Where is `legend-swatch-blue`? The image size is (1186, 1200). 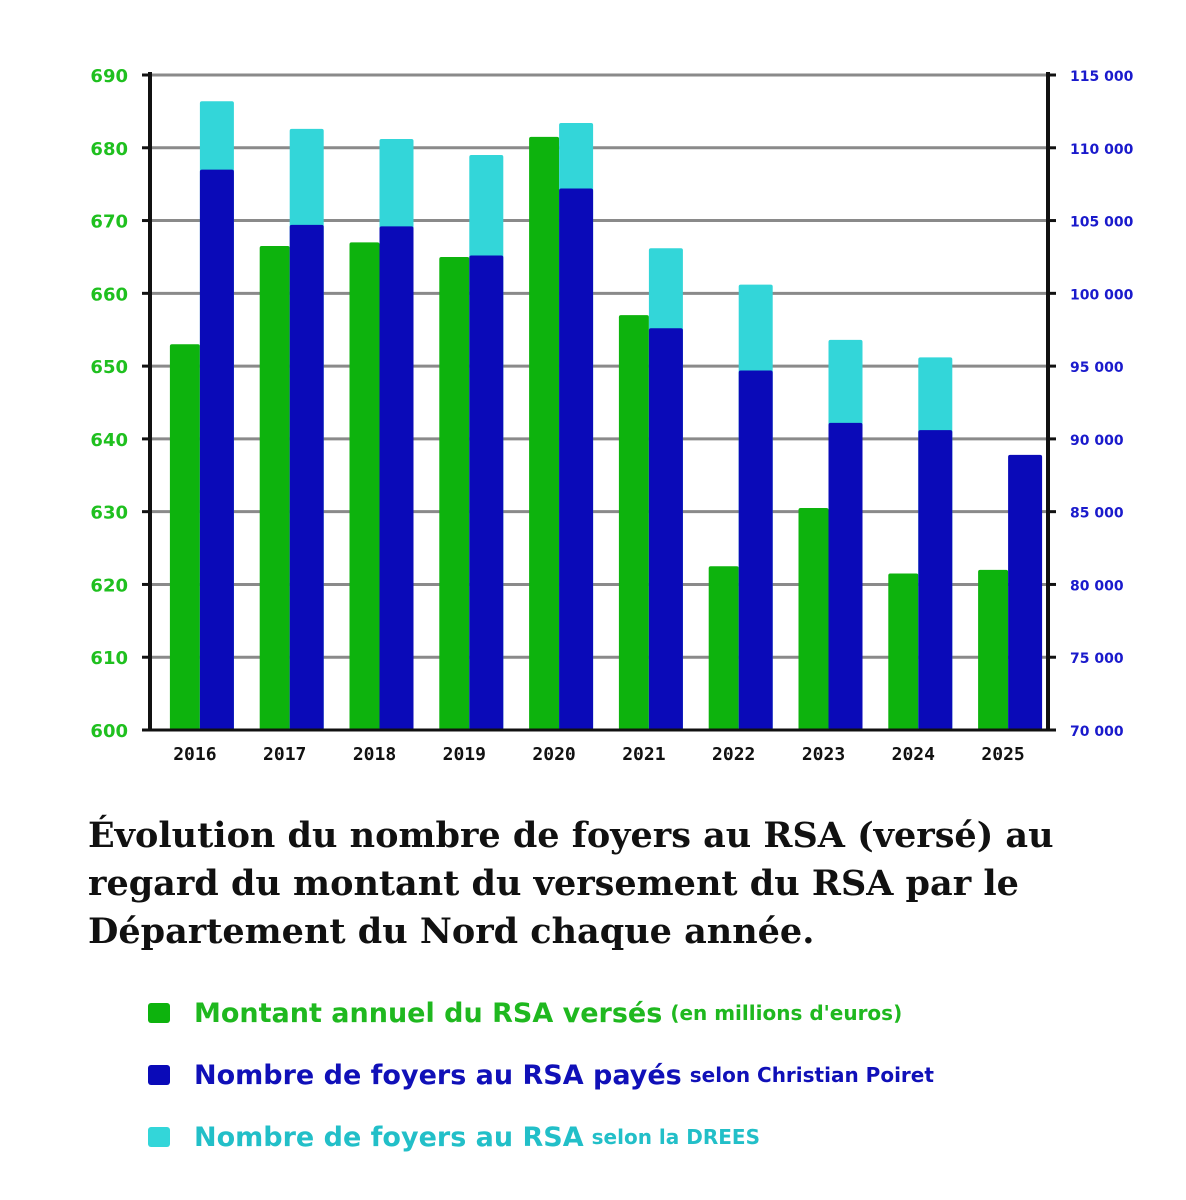 legend-swatch-blue is located at coordinates (159, 1075).